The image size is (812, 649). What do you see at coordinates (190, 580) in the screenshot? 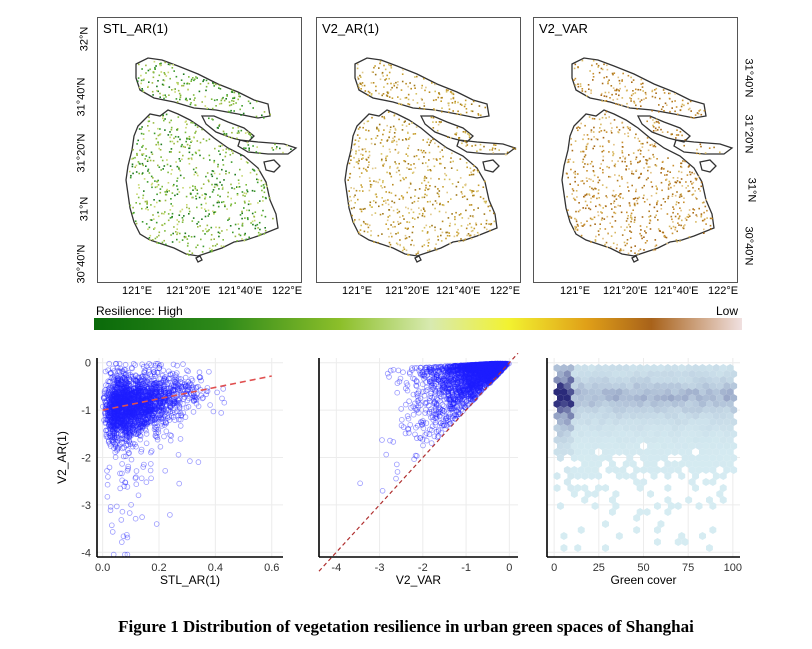
I see `x-axis-label: STL_AR(1)` at bounding box center [190, 580].